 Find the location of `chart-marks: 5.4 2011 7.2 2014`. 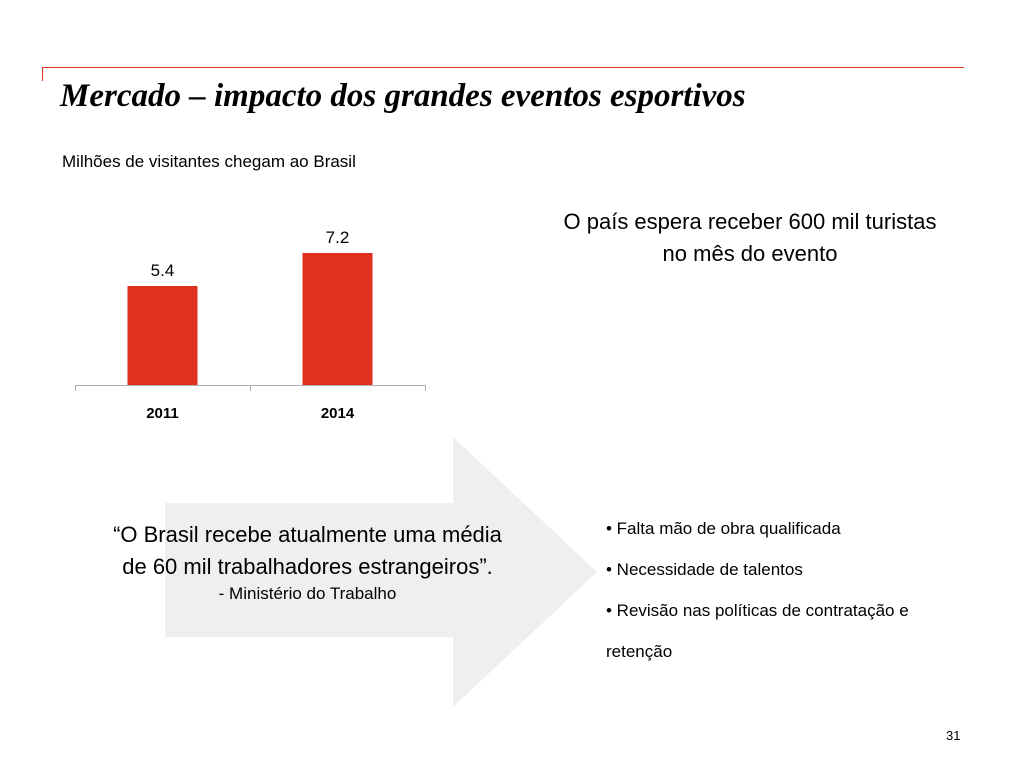

chart-marks: 5.4 2011 7.2 2014 is located at coordinates (250, 325).